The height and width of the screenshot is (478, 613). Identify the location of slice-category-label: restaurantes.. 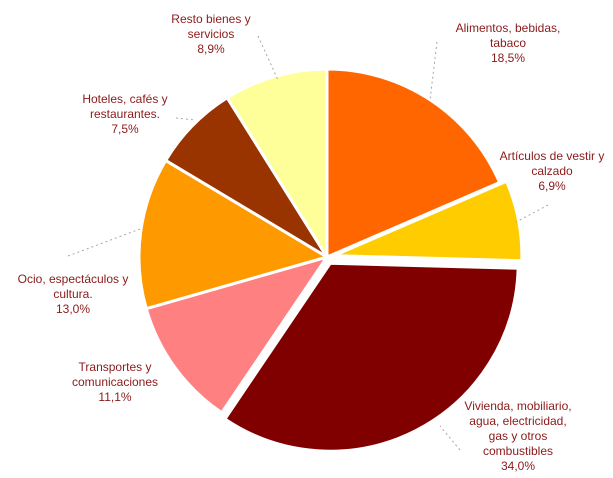
(125, 114).